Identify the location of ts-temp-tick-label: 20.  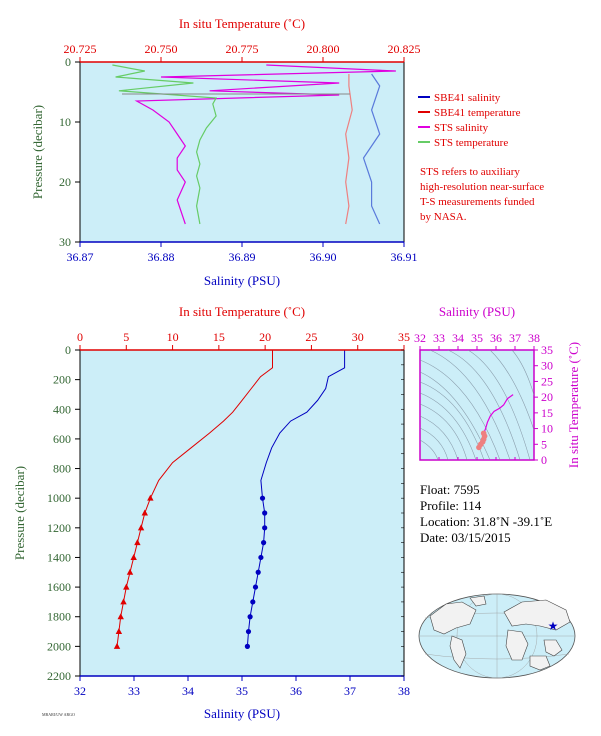
(547, 397).